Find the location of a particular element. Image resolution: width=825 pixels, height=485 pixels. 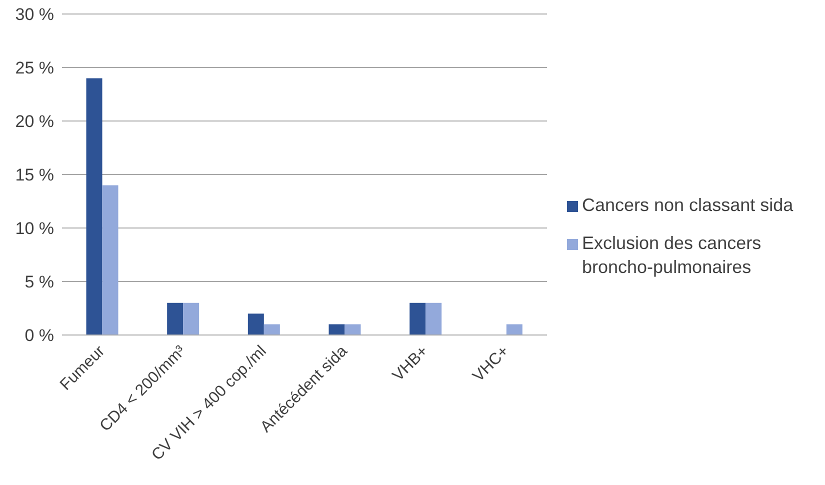

y-tick-label: 10 % is located at coordinates (34, 228).